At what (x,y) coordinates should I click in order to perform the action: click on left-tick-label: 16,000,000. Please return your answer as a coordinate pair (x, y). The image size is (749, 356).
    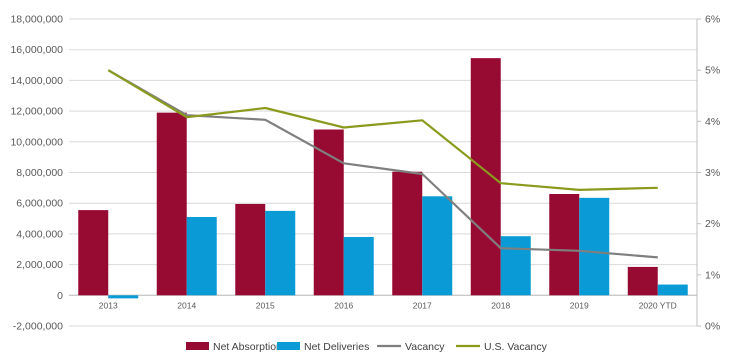
    Looking at the image, I should click on (36, 50).